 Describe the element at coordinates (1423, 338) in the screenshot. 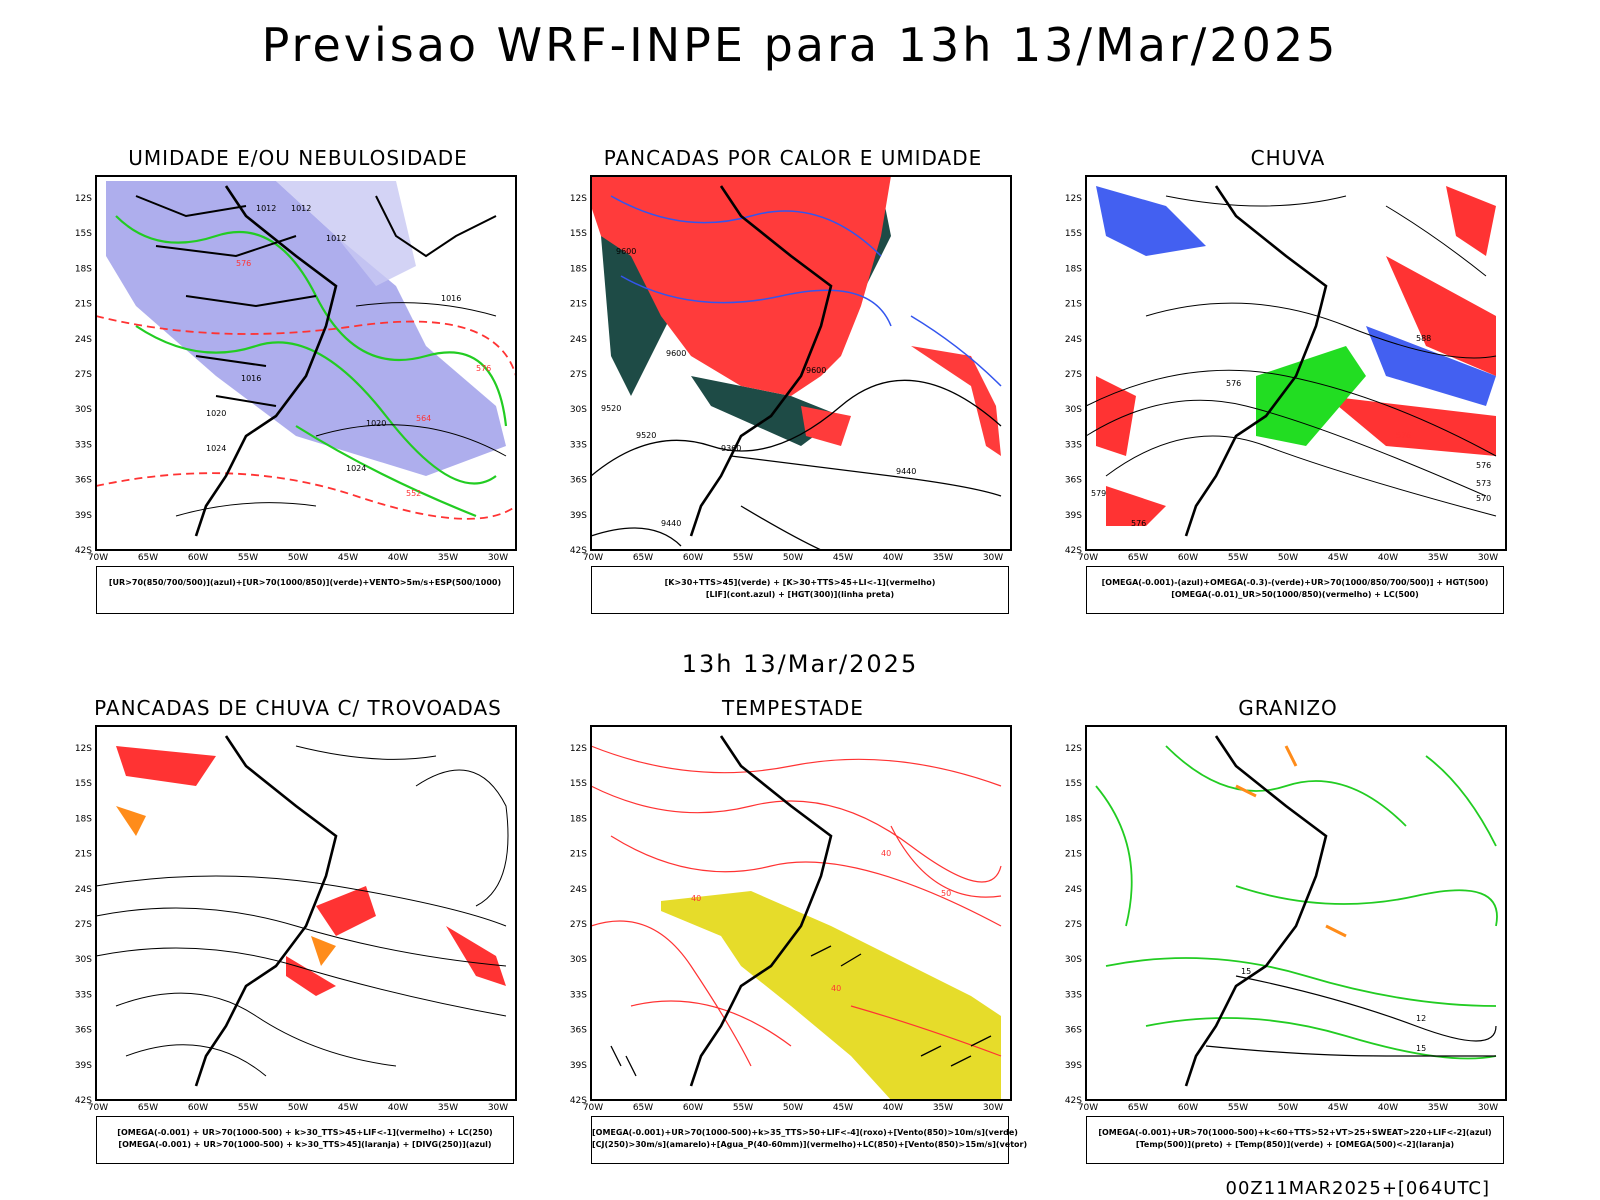

I see `map-label: 588` at that location.